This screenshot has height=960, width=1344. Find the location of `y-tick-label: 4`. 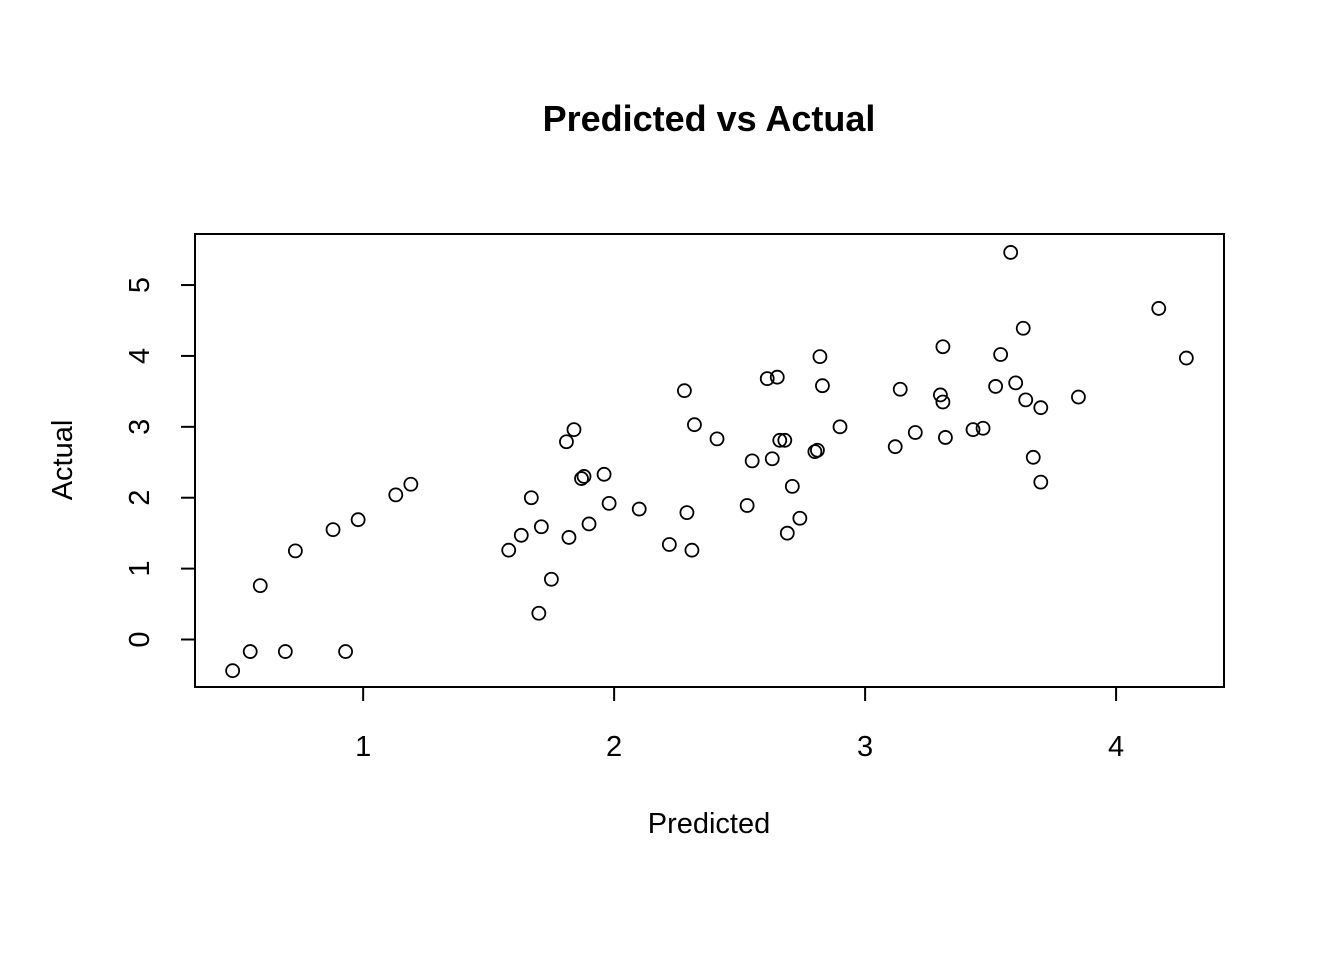

y-tick-label: 4 is located at coordinates (140, 356).